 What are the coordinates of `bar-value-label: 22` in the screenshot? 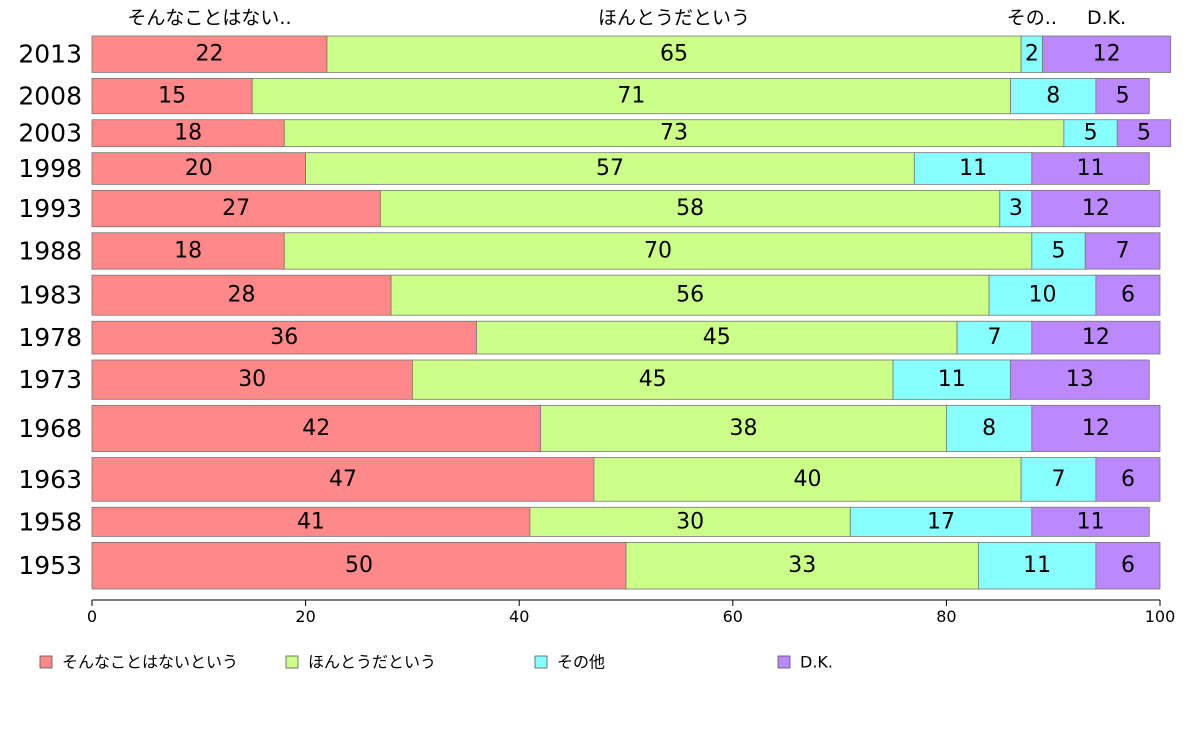 It's located at (209, 54).